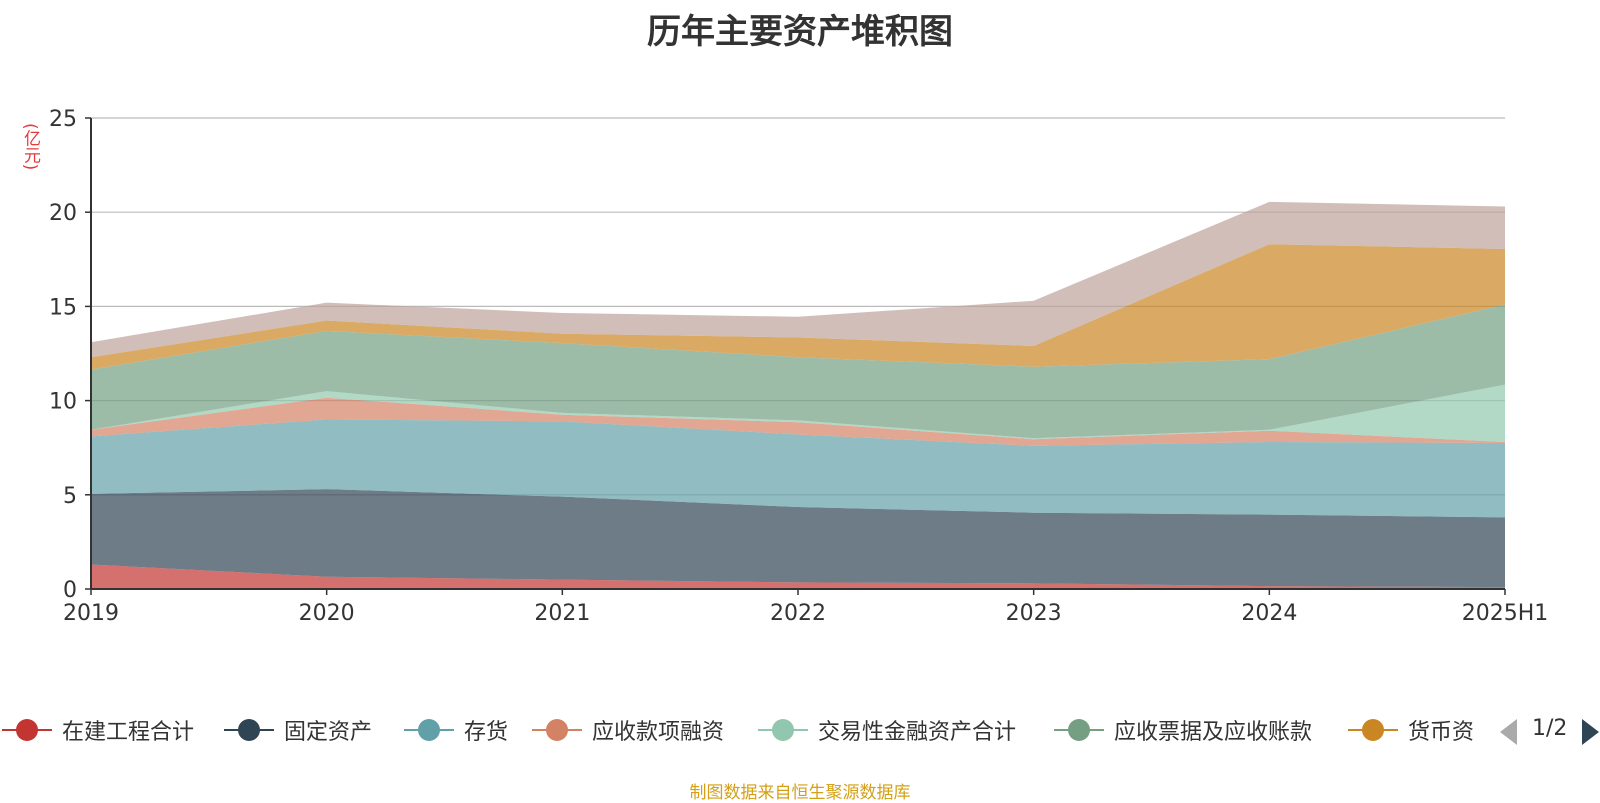  What do you see at coordinates (800, 32) in the screenshot?
I see `chart-title: 历年主要资产堆积图` at bounding box center [800, 32].